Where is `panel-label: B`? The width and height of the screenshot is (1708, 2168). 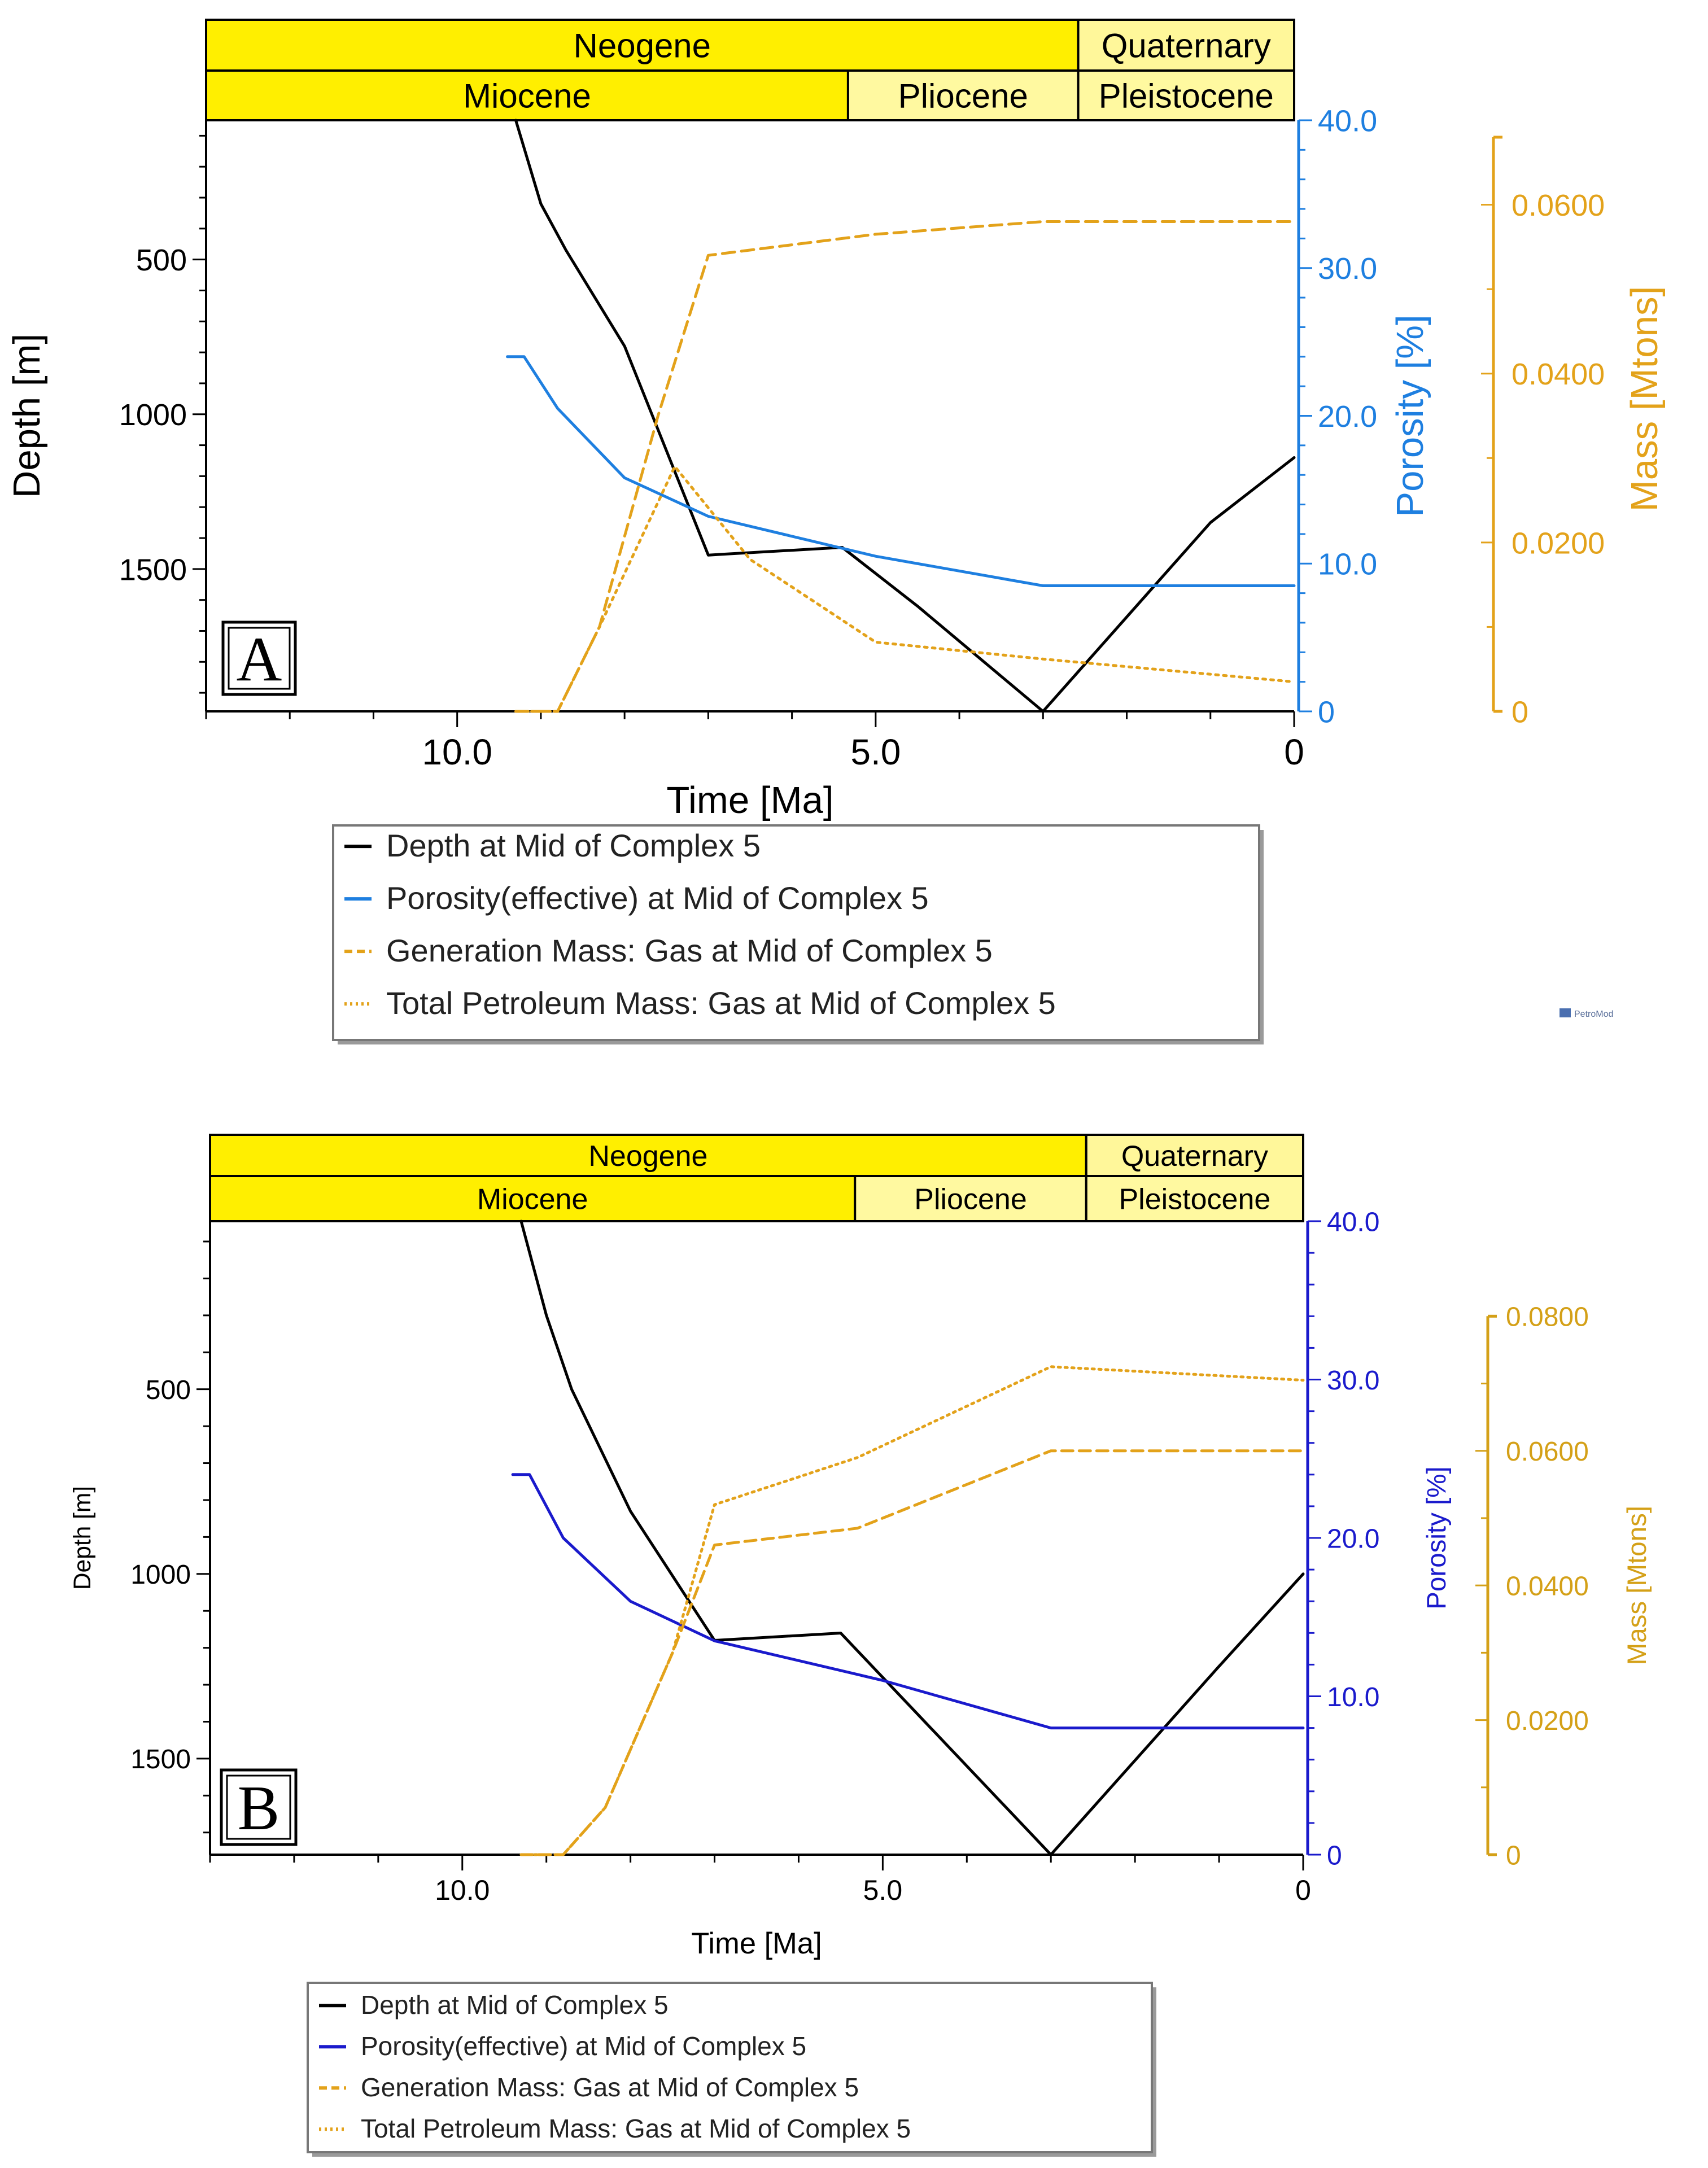
panel-label: B is located at coordinates (259, 1808).